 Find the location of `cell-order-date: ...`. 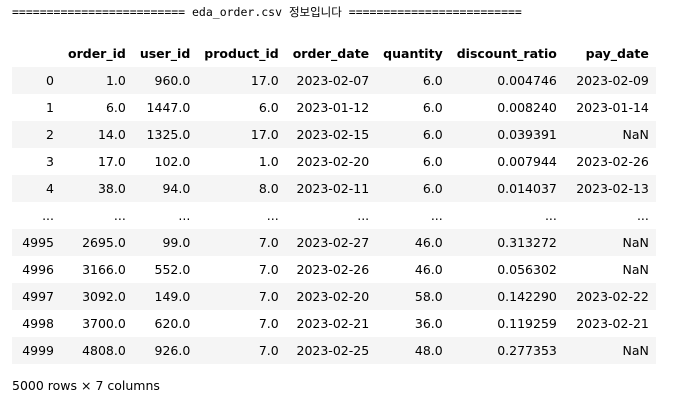

cell-order-date: ... is located at coordinates (363, 215).